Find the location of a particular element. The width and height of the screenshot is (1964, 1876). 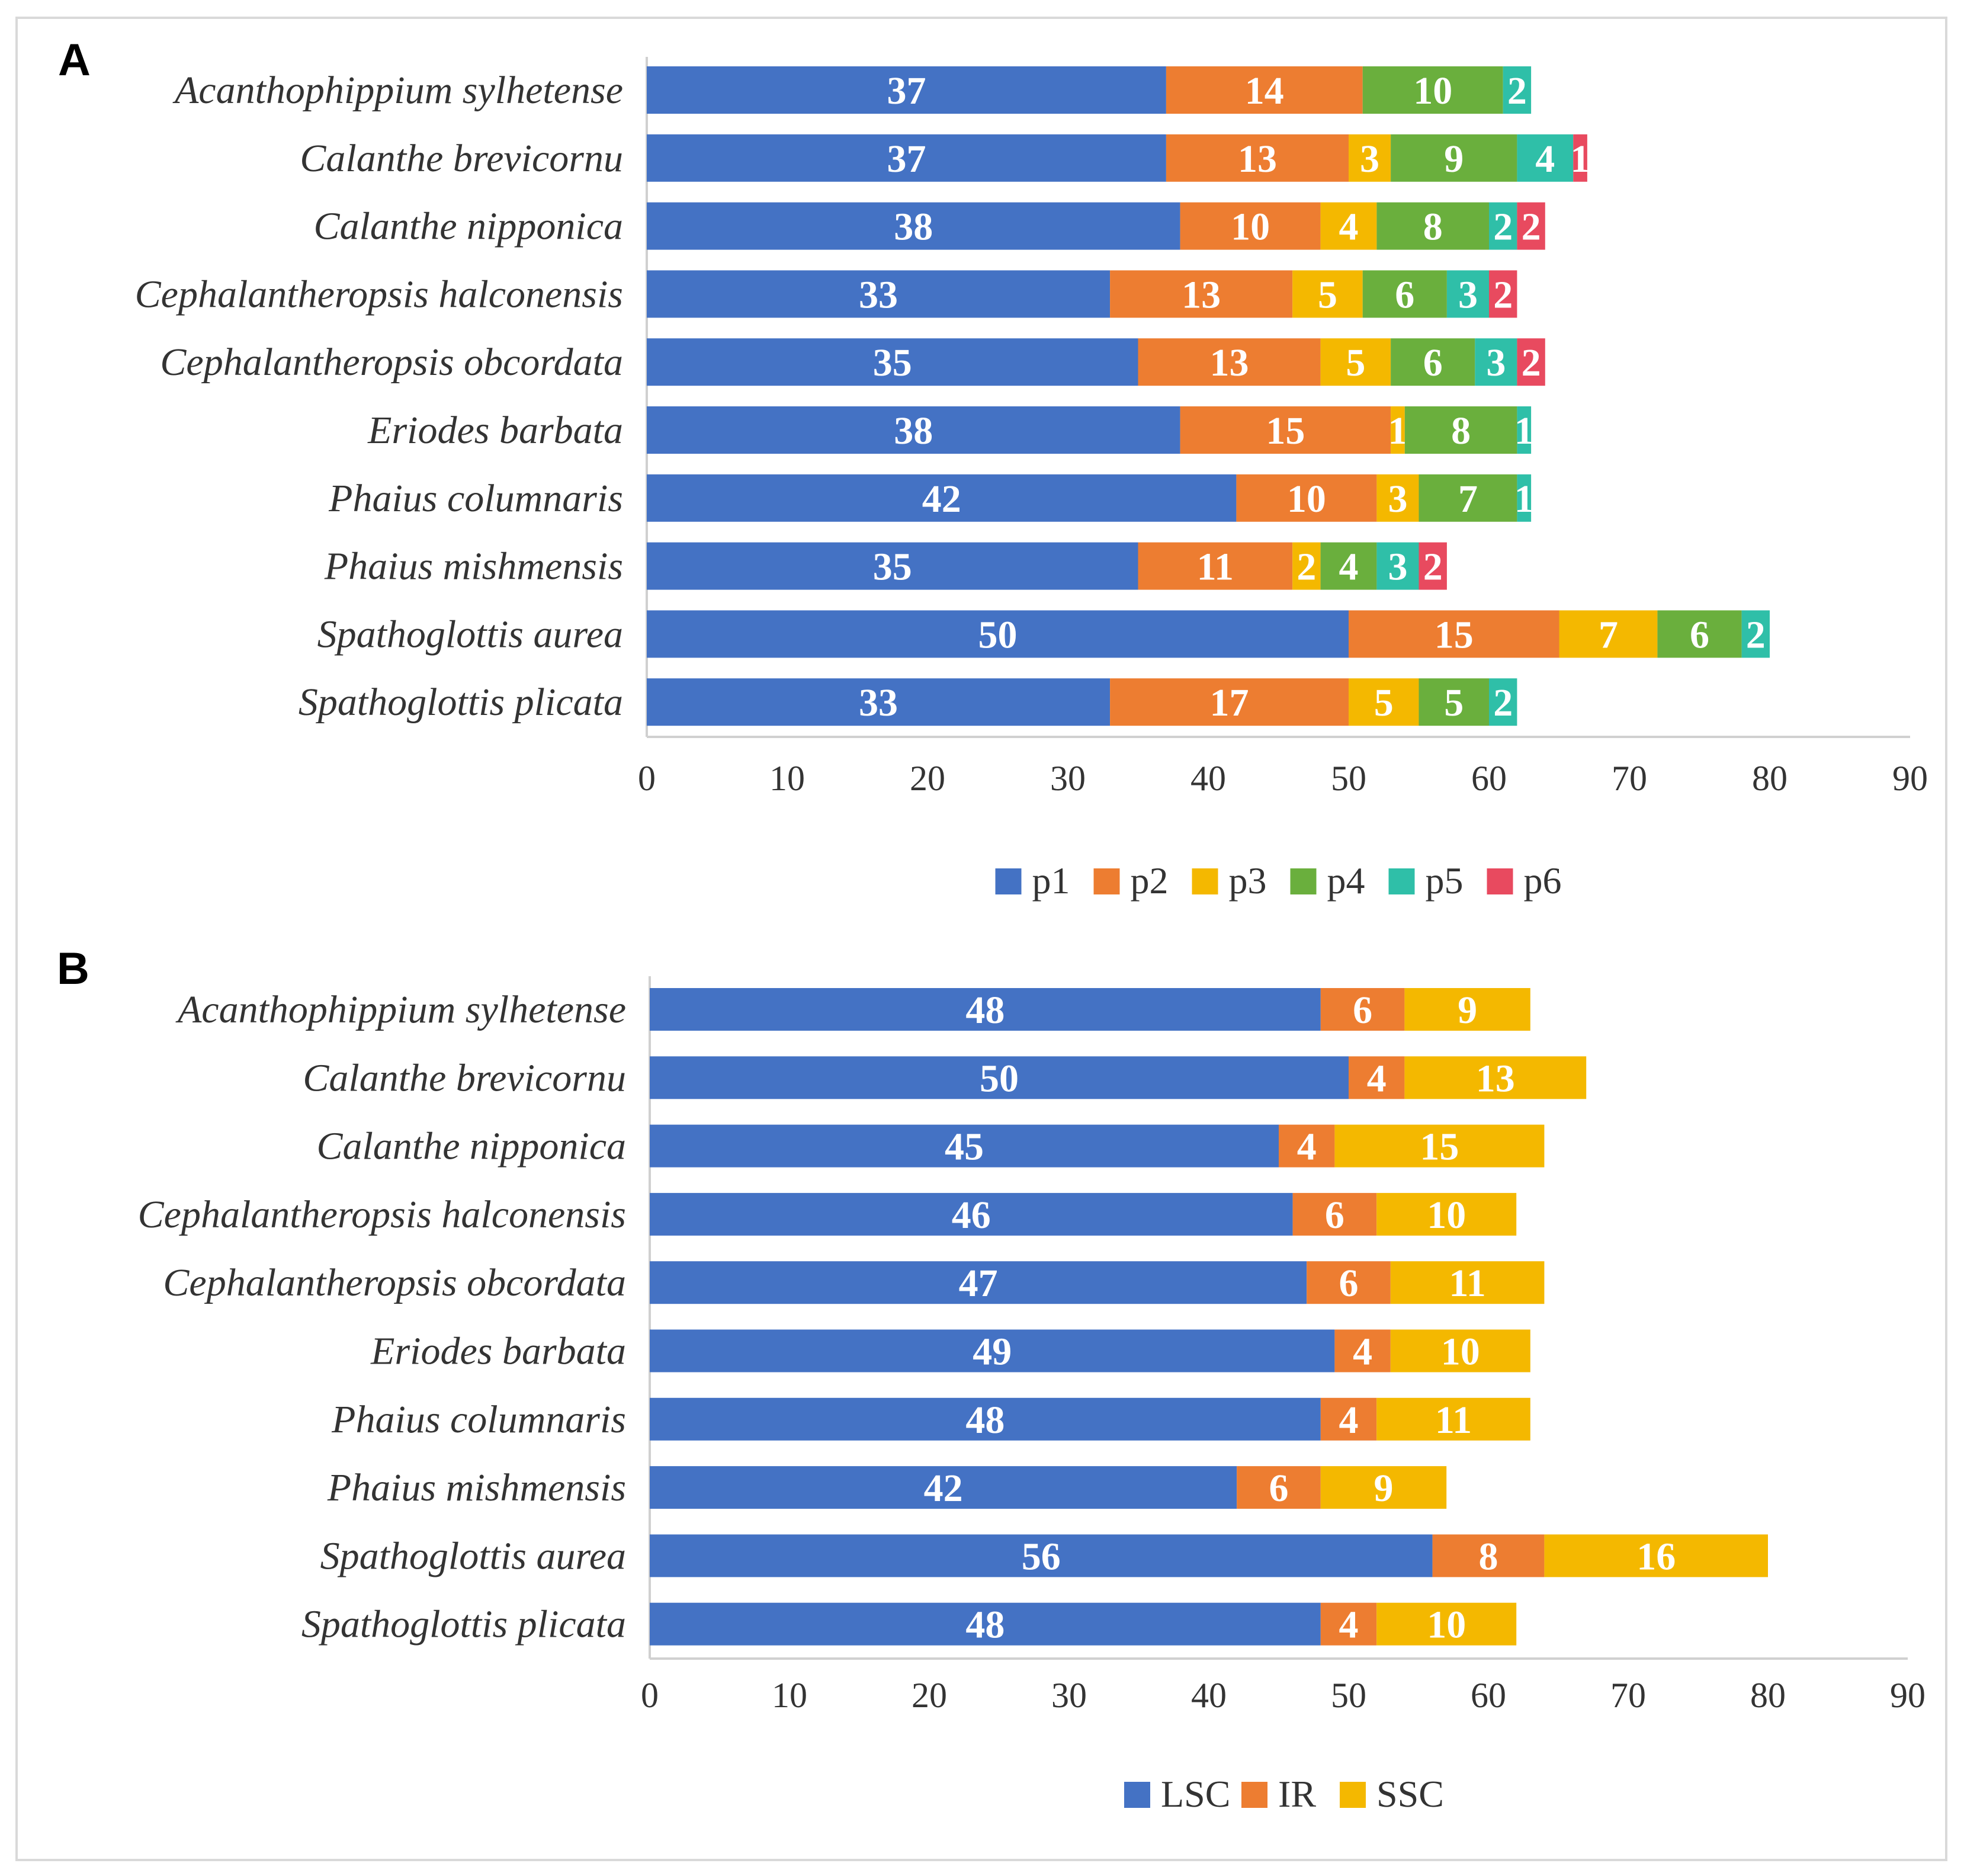

x-tick-label: 70 is located at coordinates (1628, 1696).